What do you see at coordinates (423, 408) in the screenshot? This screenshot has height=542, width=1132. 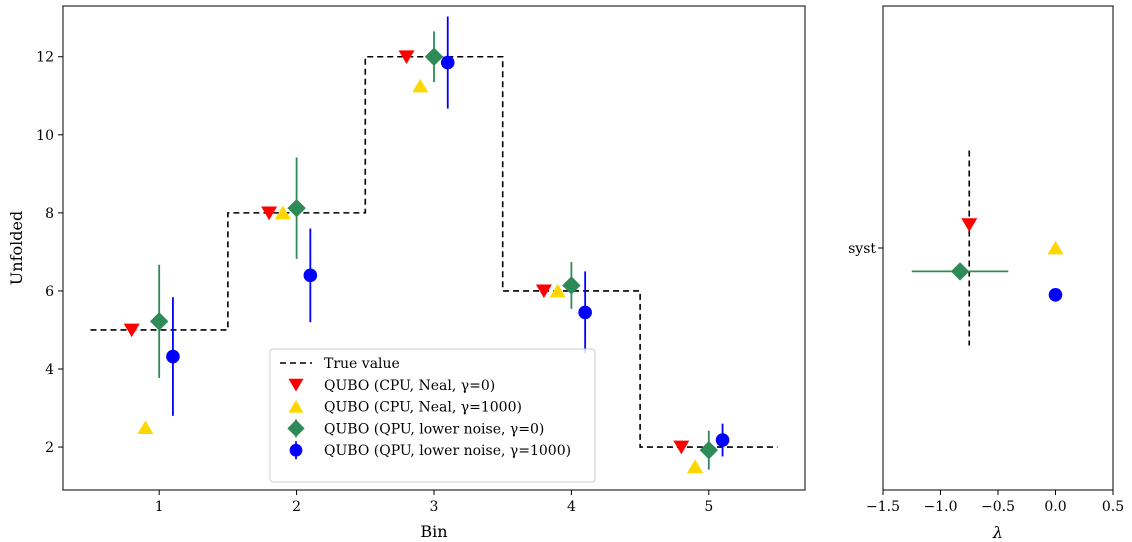 I see `legend-entry: QUBO (CPU, Neal, γ=1000)` at bounding box center [423, 408].